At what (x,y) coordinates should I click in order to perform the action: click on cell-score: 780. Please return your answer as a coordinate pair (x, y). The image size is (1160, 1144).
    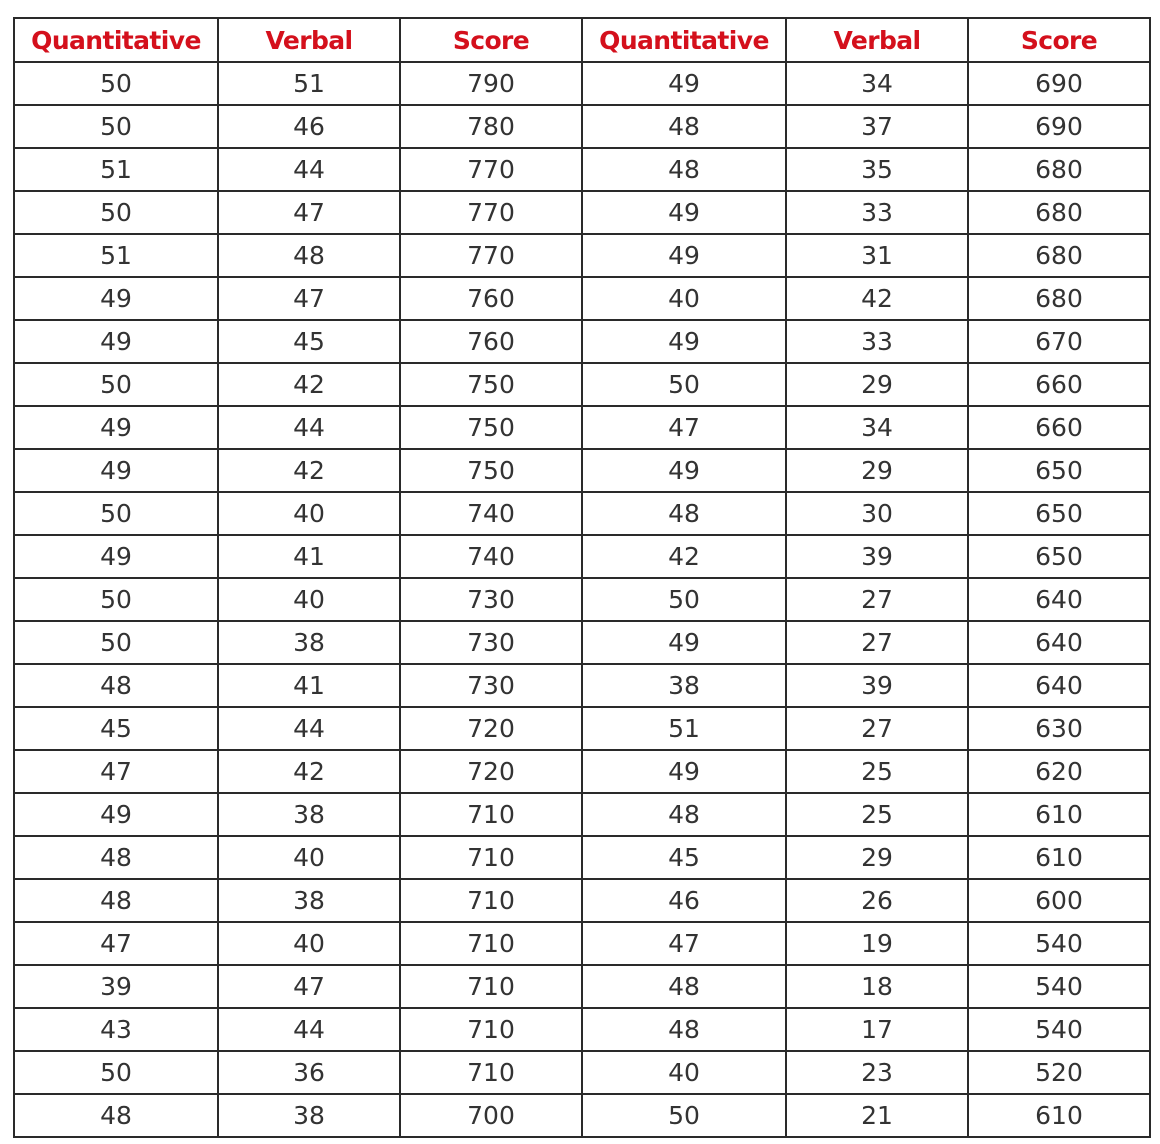
    Looking at the image, I should click on (491, 126).